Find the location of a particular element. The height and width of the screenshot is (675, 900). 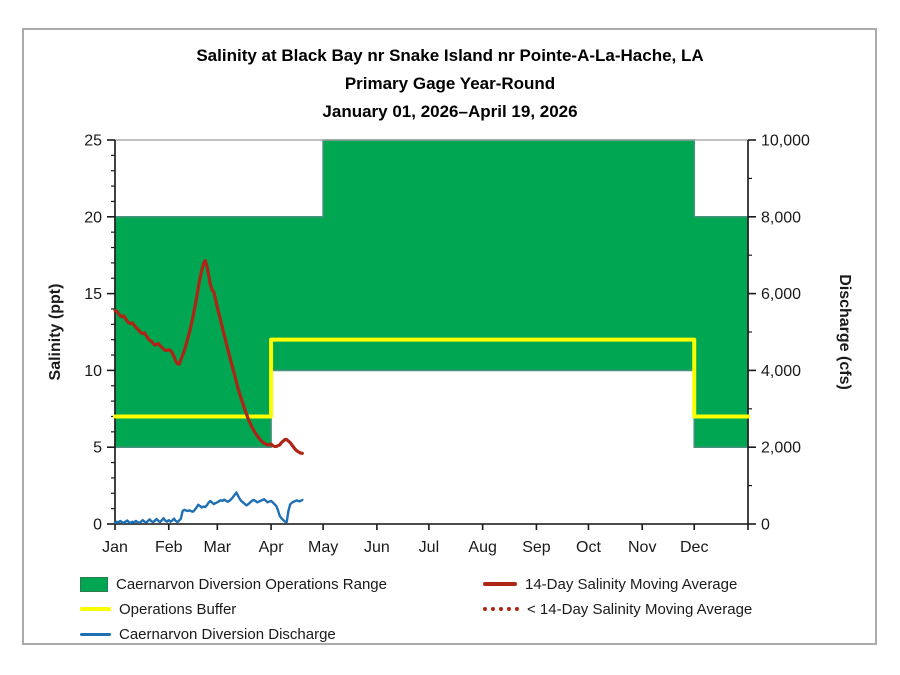

chart-title-line-3: January 01, 2026–April 19, 2026 is located at coordinates (450, 111).